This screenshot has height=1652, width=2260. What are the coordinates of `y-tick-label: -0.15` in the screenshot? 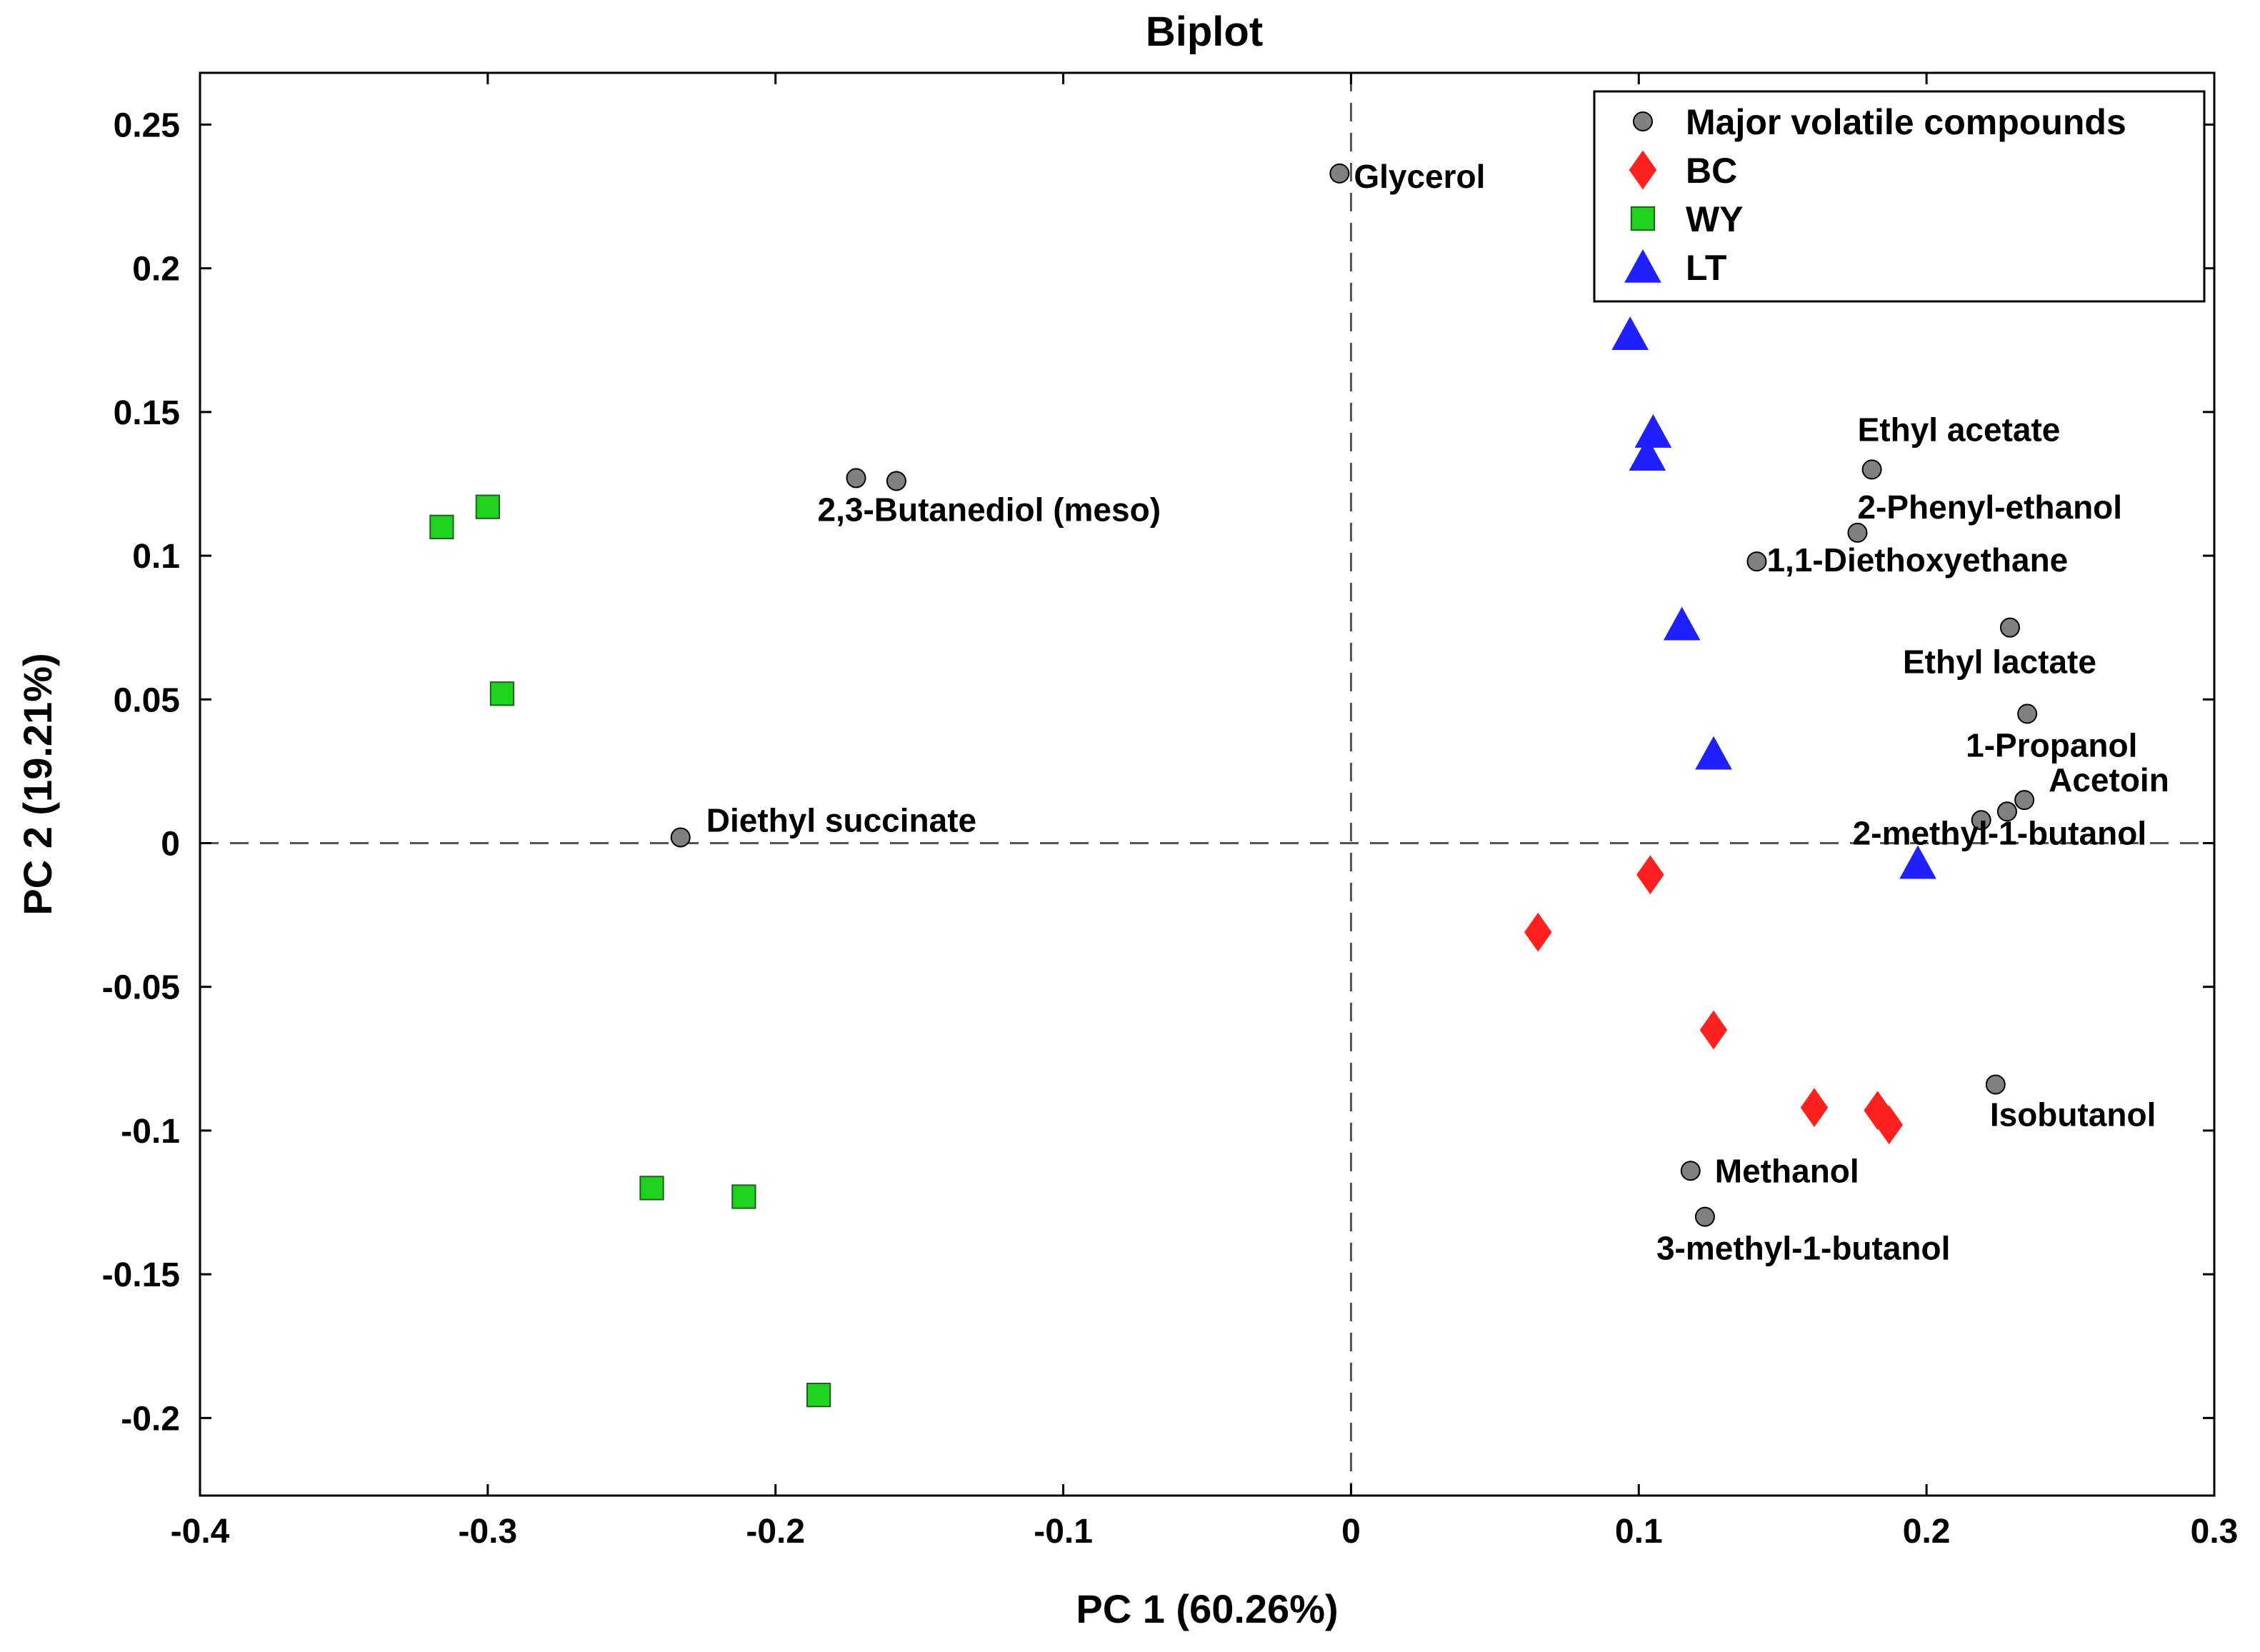 It's located at (141, 1275).